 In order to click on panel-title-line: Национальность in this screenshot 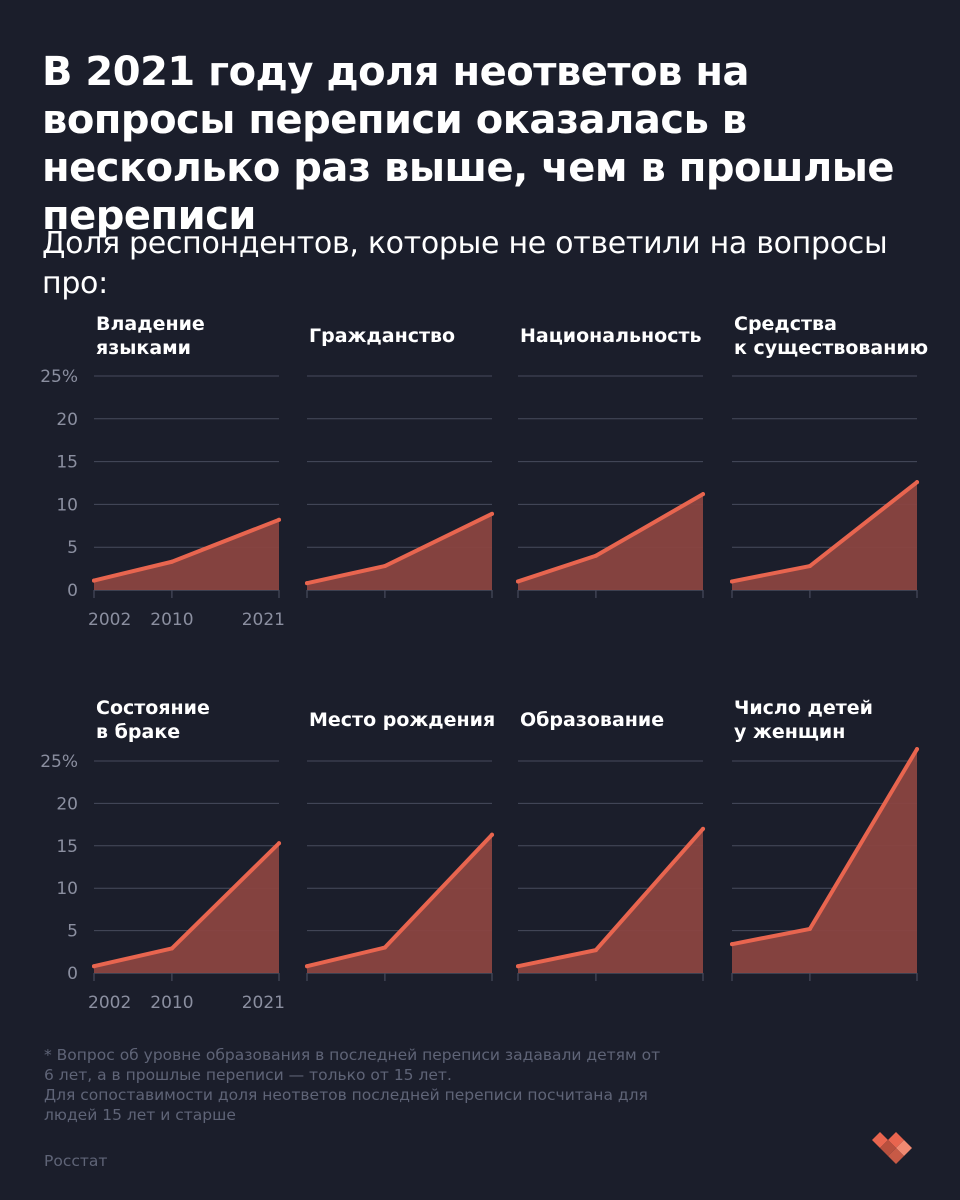, I will do `click(611, 336)`.